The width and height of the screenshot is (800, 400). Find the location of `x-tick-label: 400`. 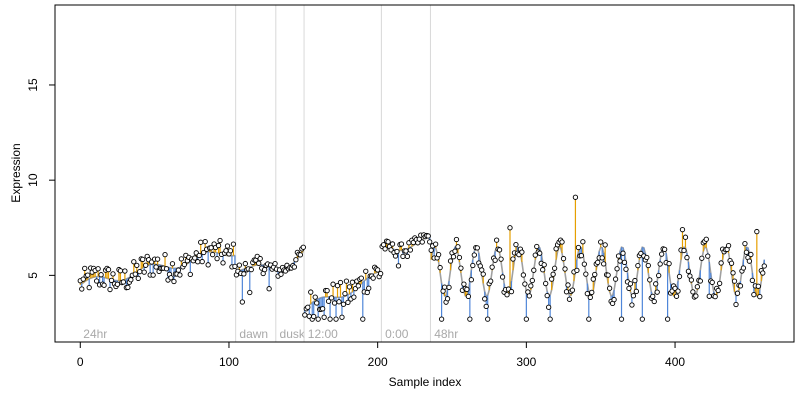

x-tick-label: 400 is located at coordinates (675, 362).